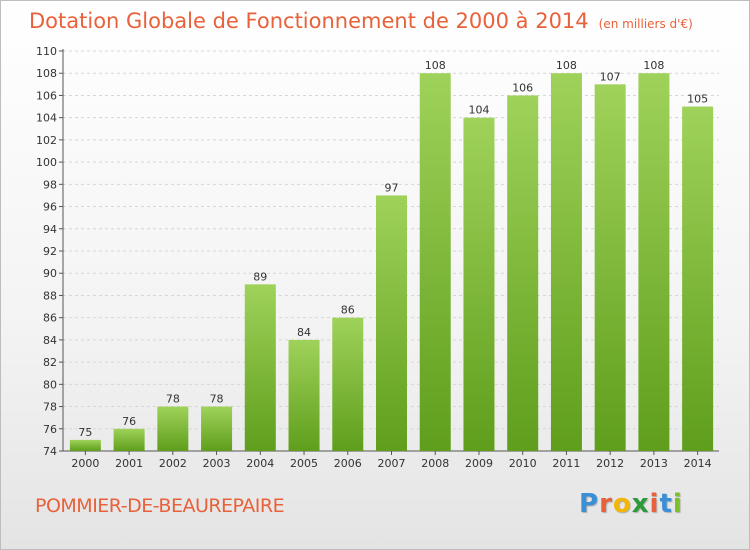 The height and width of the screenshot is (550, 750). What do you see at coordinates (50, 251) in the screenshot?
I see `y-tick-label: 92` at bounding box center [50, 251].